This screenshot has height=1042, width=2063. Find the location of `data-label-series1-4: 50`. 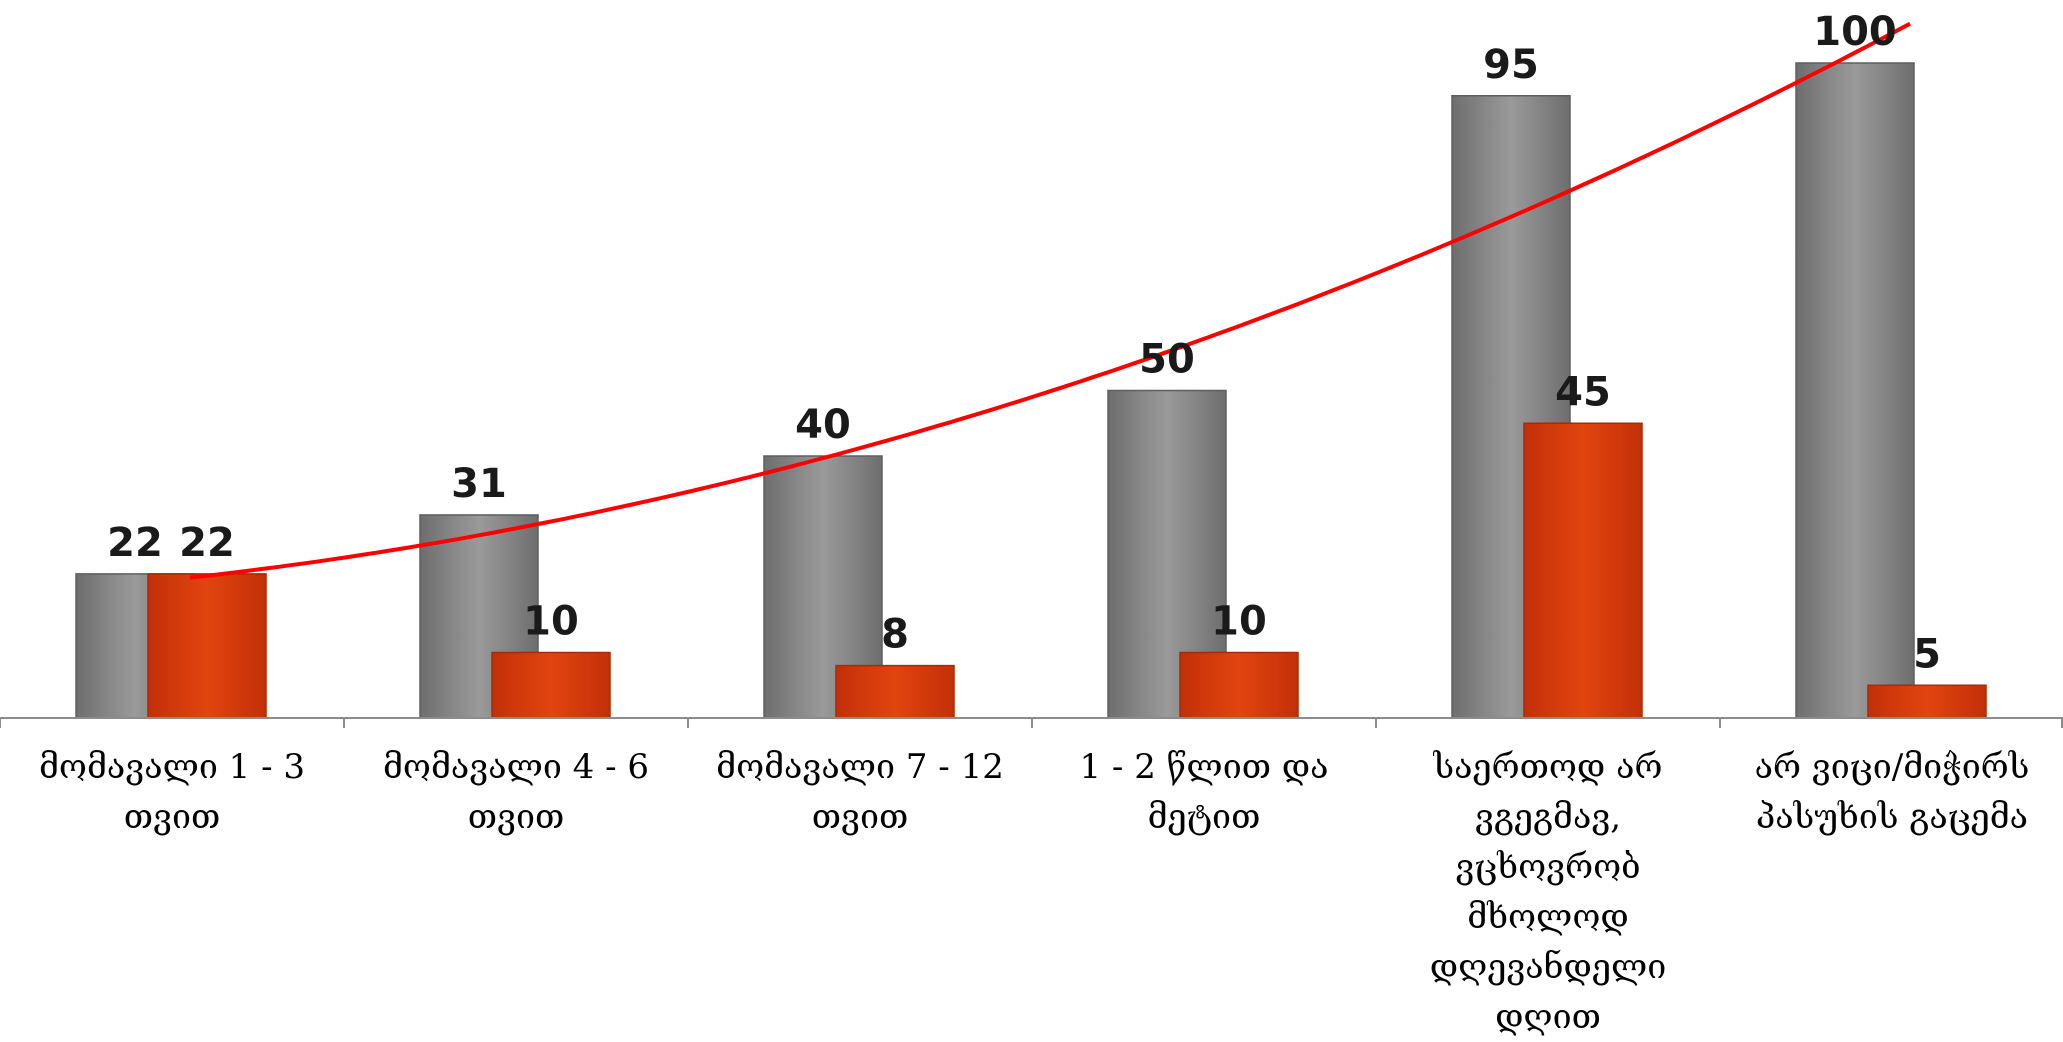

data-label-series1-4: 50 is located at coordinates (1167, 360).